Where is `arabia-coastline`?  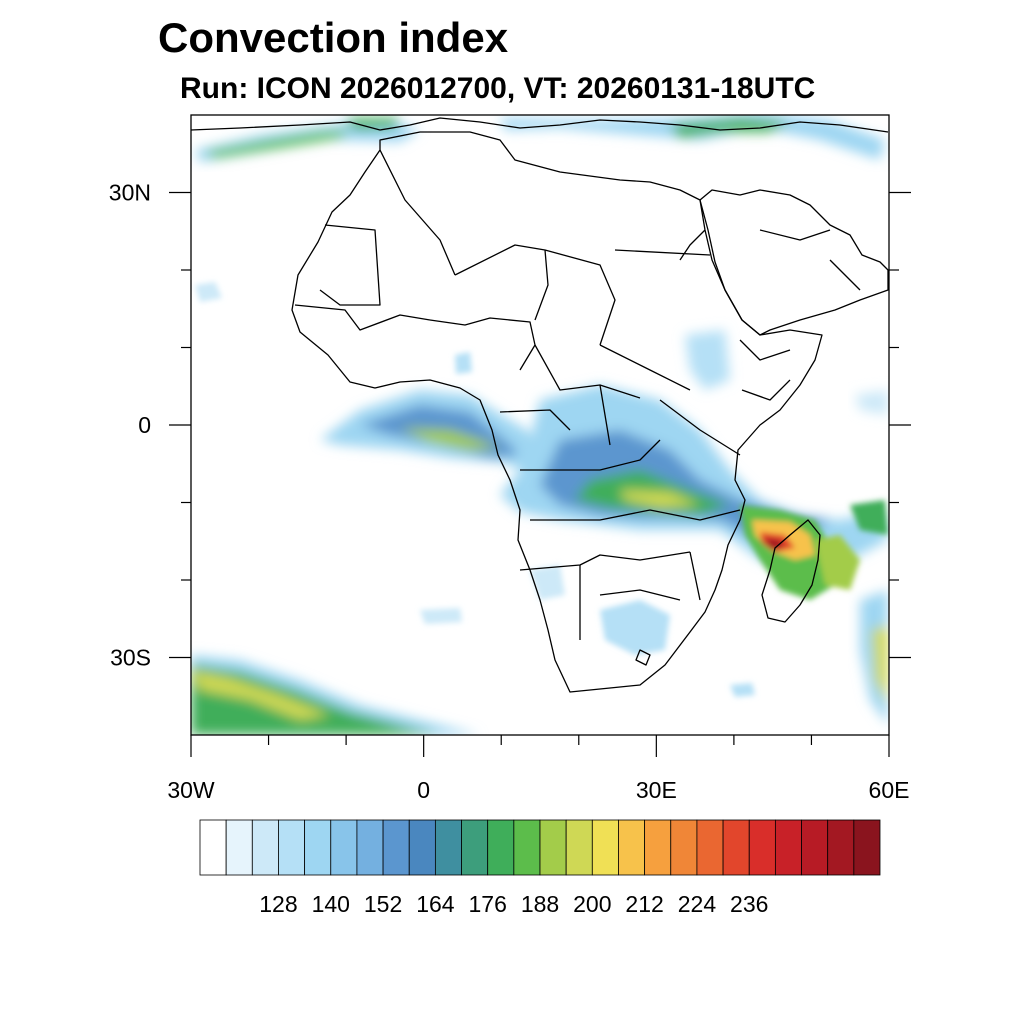
arabia-coastline is located at coordinates (794, 262).